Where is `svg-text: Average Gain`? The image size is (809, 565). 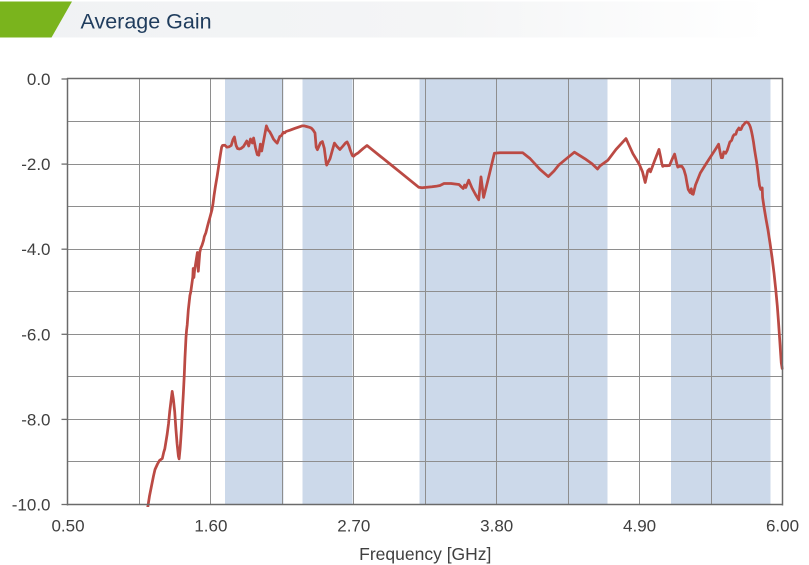
svg-text: Average Gain is located at coordinates (146, 22).